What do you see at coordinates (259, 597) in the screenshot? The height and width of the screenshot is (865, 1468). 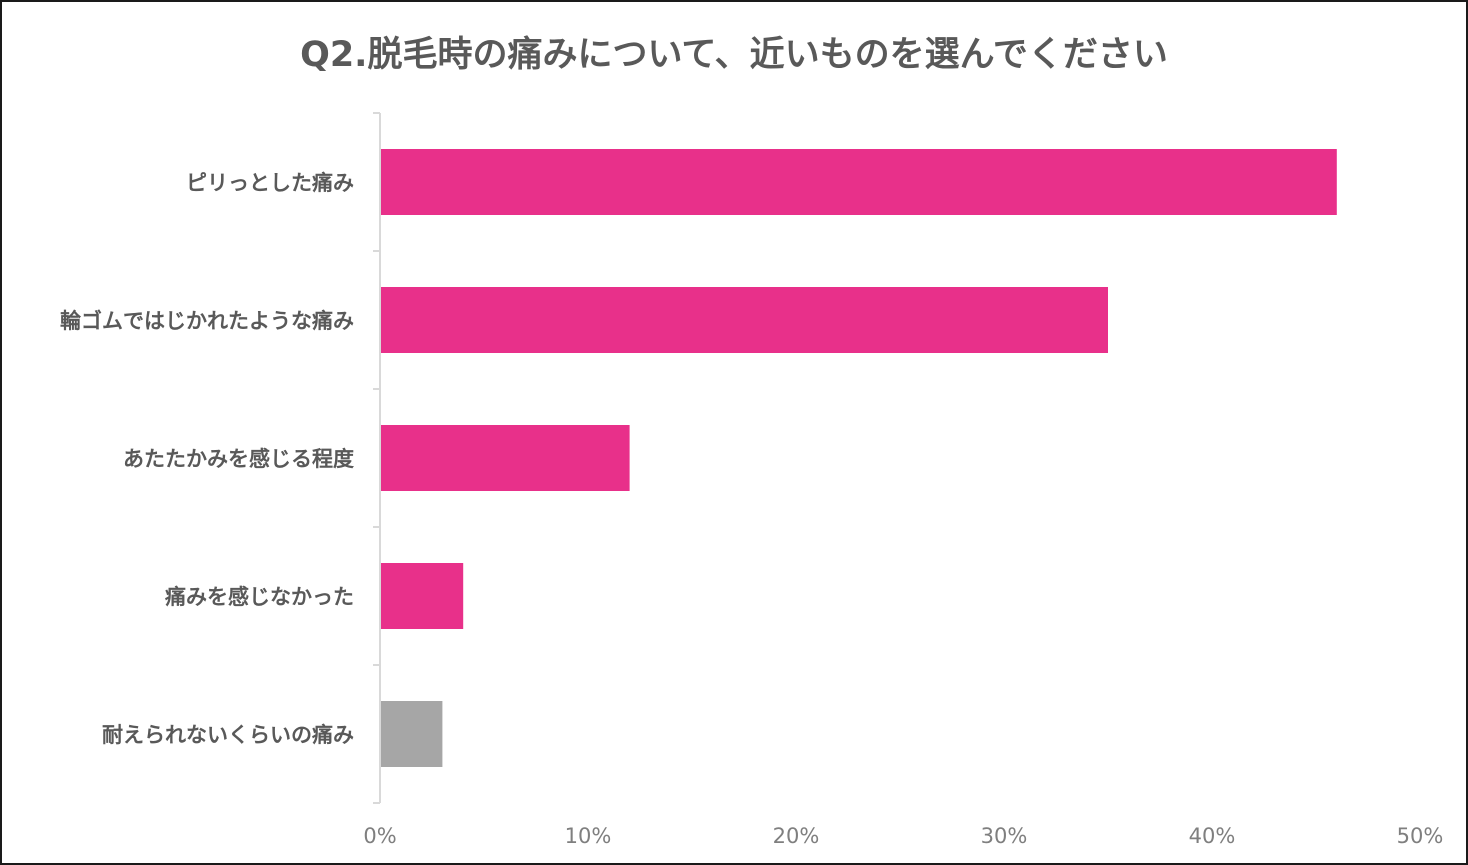 I see `category-label: 痛みを感じなかった` at bounding box center [259, 597].